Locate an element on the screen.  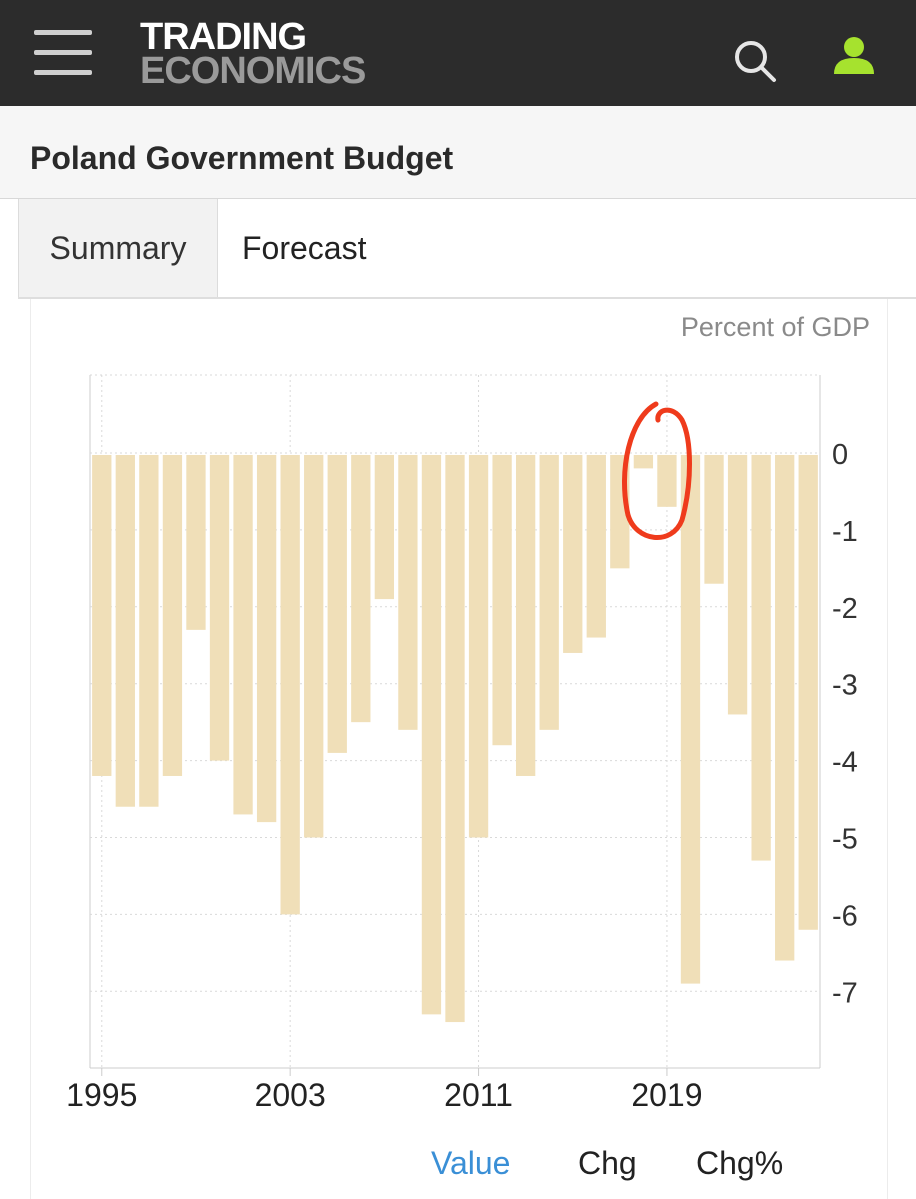
y-tick-label: -1 is located at coordinates (845, 532).